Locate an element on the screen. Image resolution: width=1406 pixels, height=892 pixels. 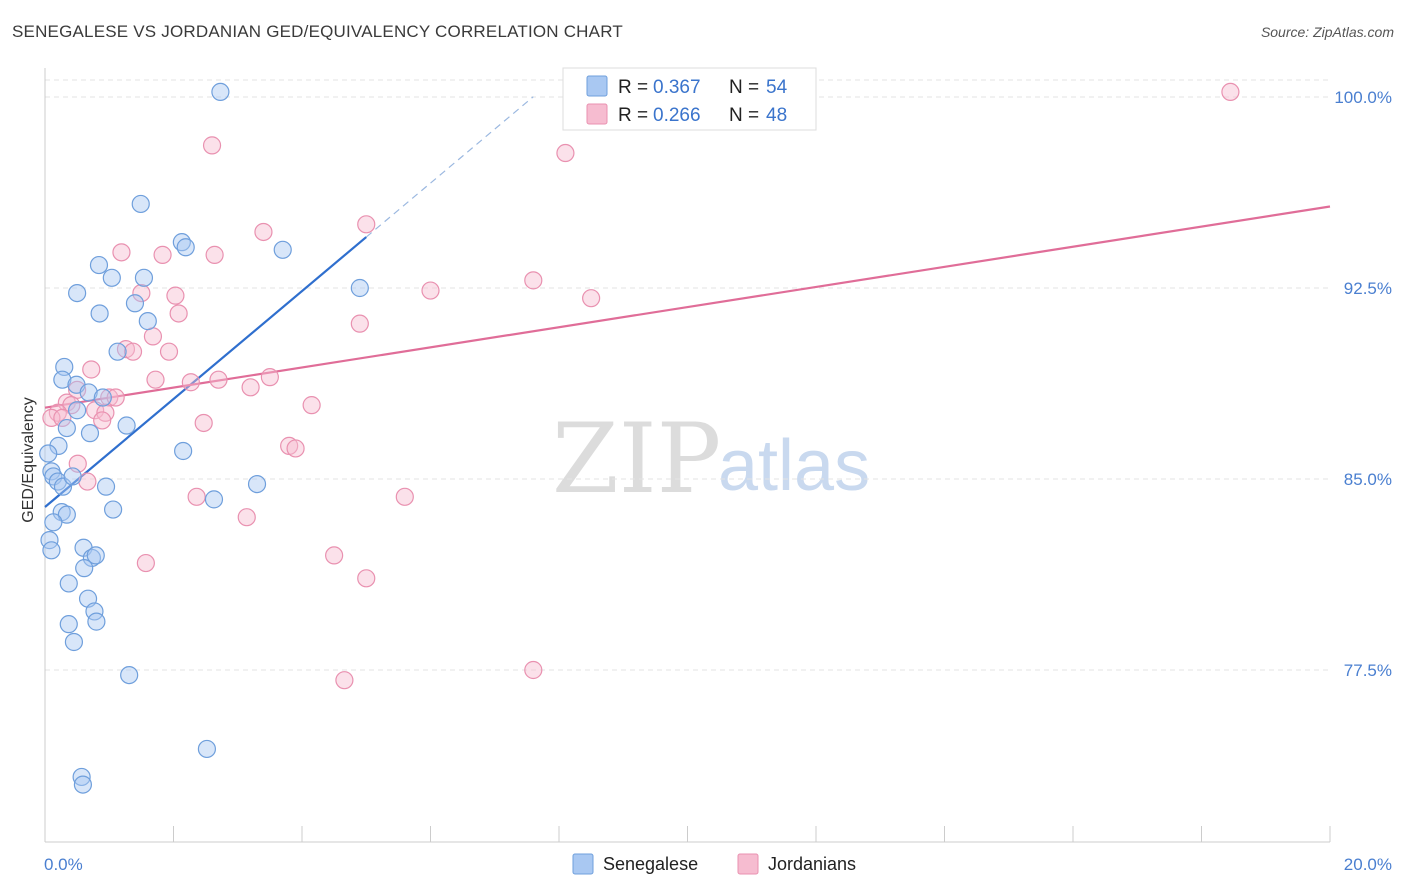
watermark-atlas: atlas is located at coordinates (794, 466).